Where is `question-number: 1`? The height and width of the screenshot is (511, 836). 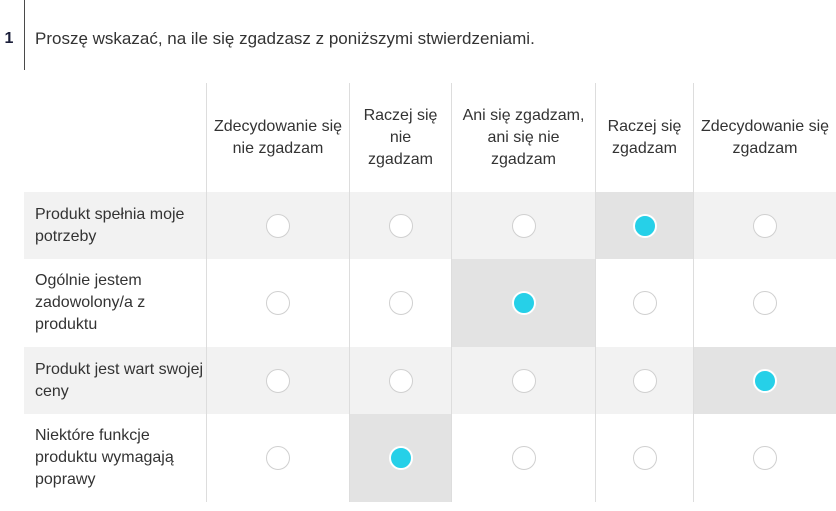
question-number: 1 is located at coordinates (9, 38).